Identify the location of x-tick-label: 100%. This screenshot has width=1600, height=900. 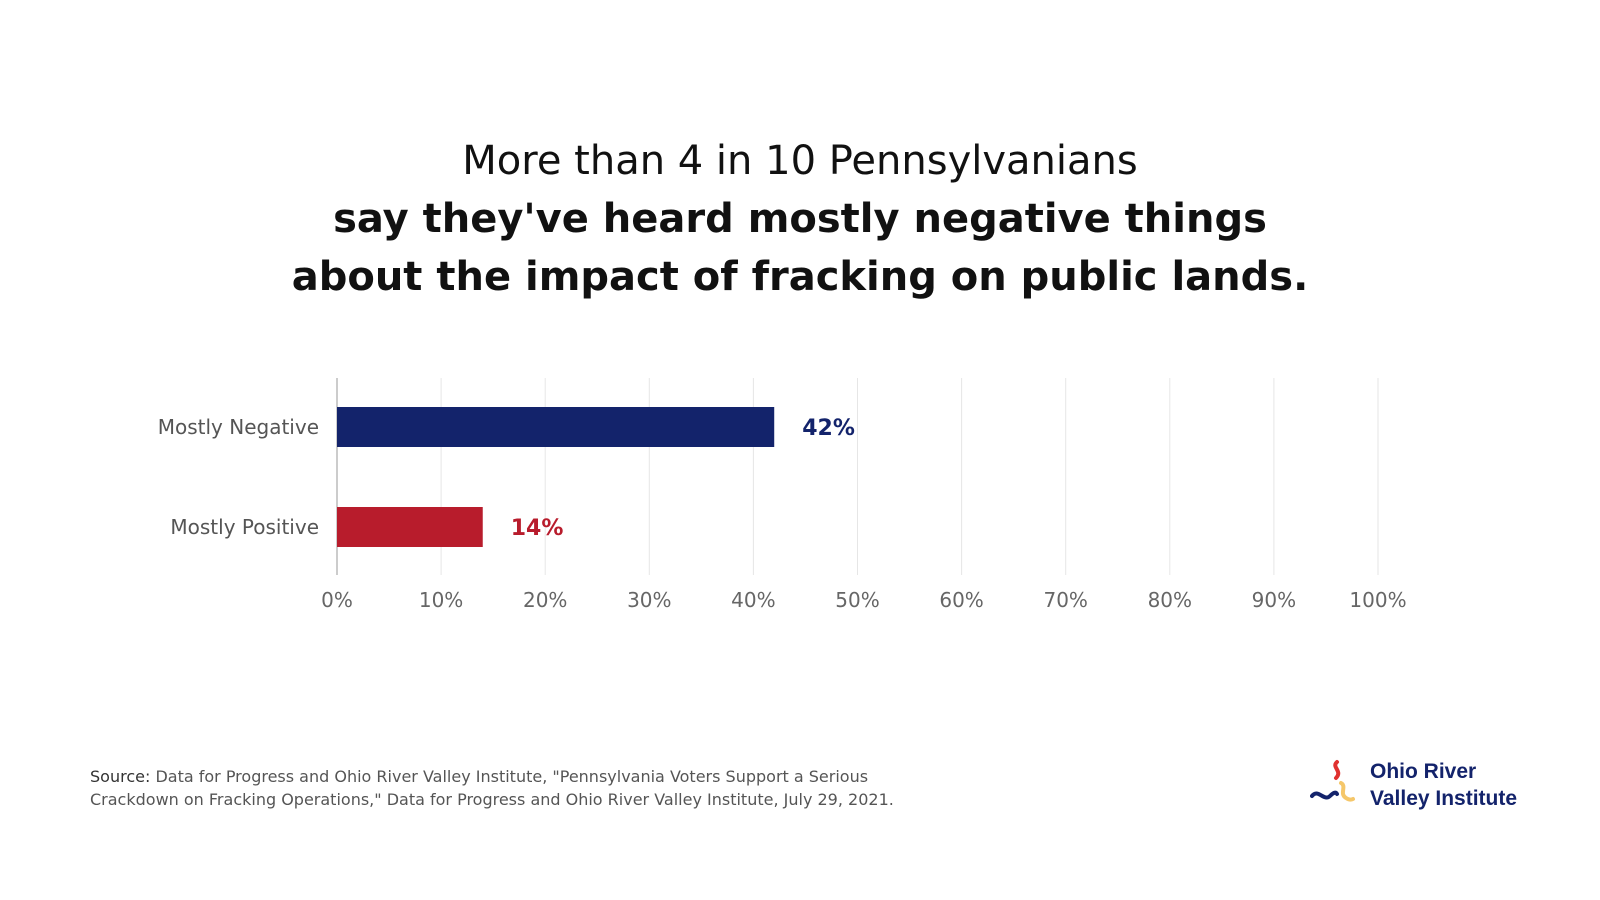
(1377, 600).